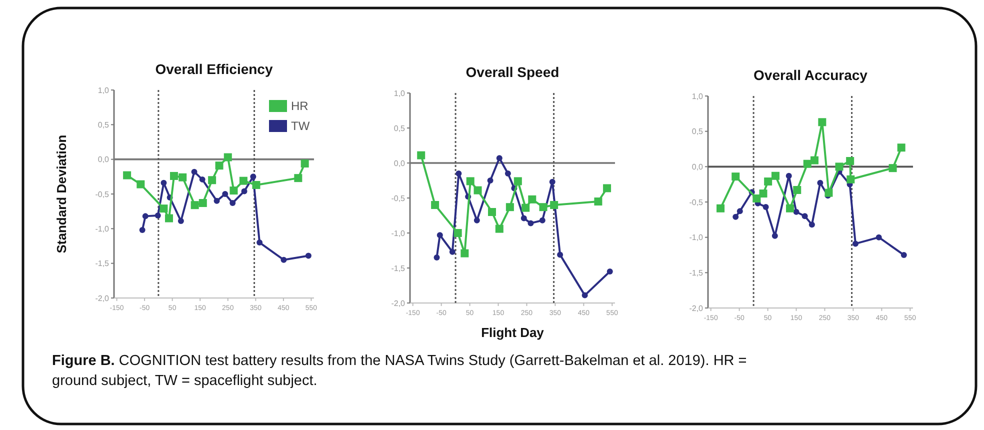 This screenshot has height=430, width=984. What do you see at coordinates (513, 332) in the screenshot?
I see `x-axis-title: Flight Day` at bounding box center [513, 332].